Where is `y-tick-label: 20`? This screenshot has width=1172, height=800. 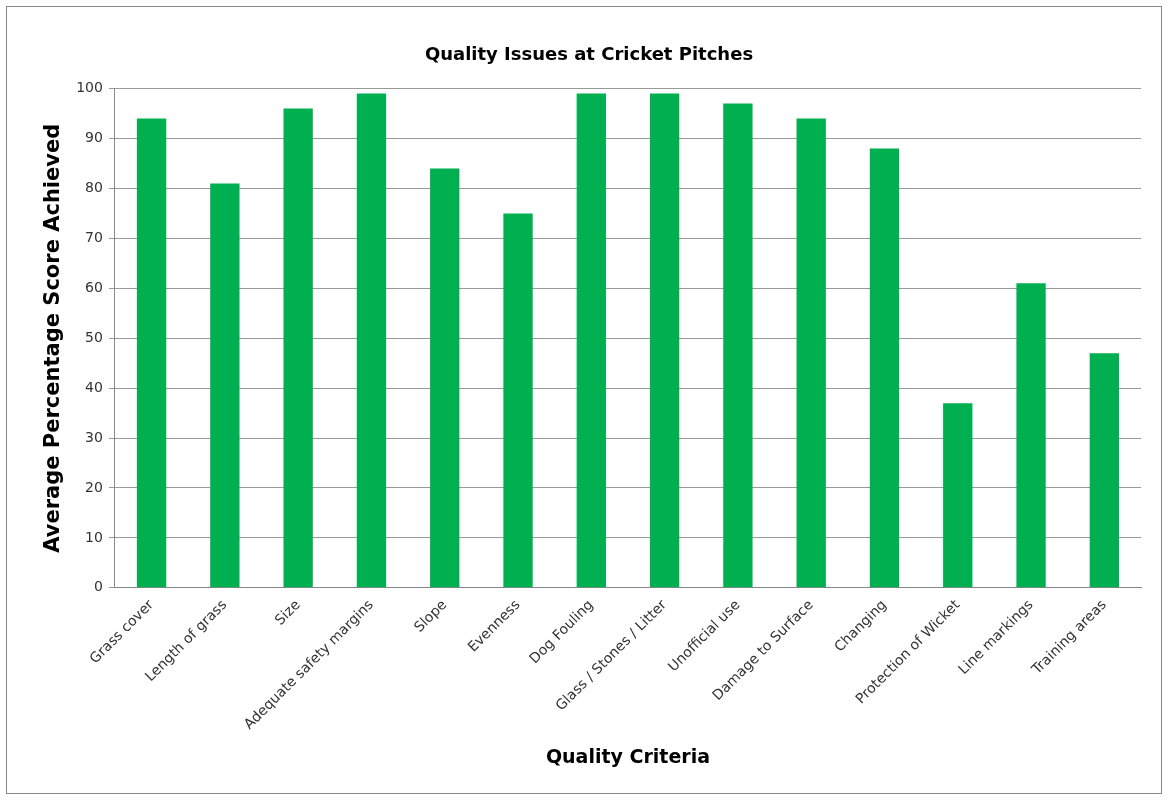 y-tick-label: 20 is located at coordinates (94, 486).